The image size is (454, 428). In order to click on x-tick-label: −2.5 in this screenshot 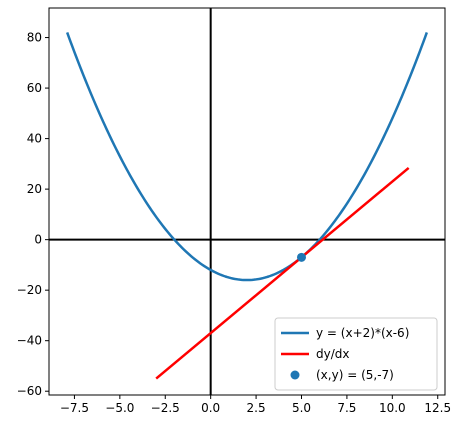, I will do `click(165, 408)`.